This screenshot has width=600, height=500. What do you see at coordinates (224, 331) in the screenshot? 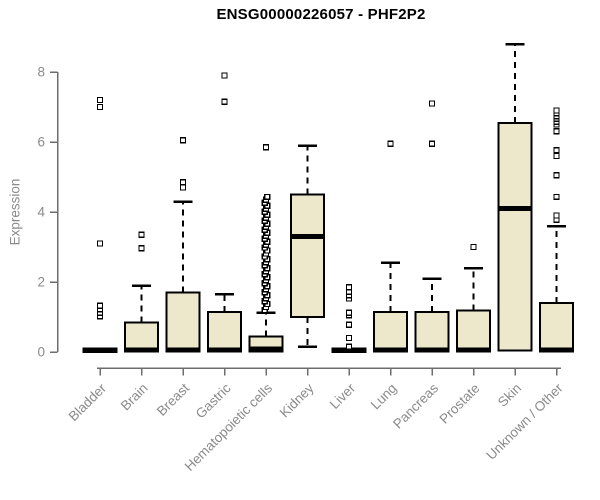
I see `boxplot-gastric-box` at bounding box center [224, 331].